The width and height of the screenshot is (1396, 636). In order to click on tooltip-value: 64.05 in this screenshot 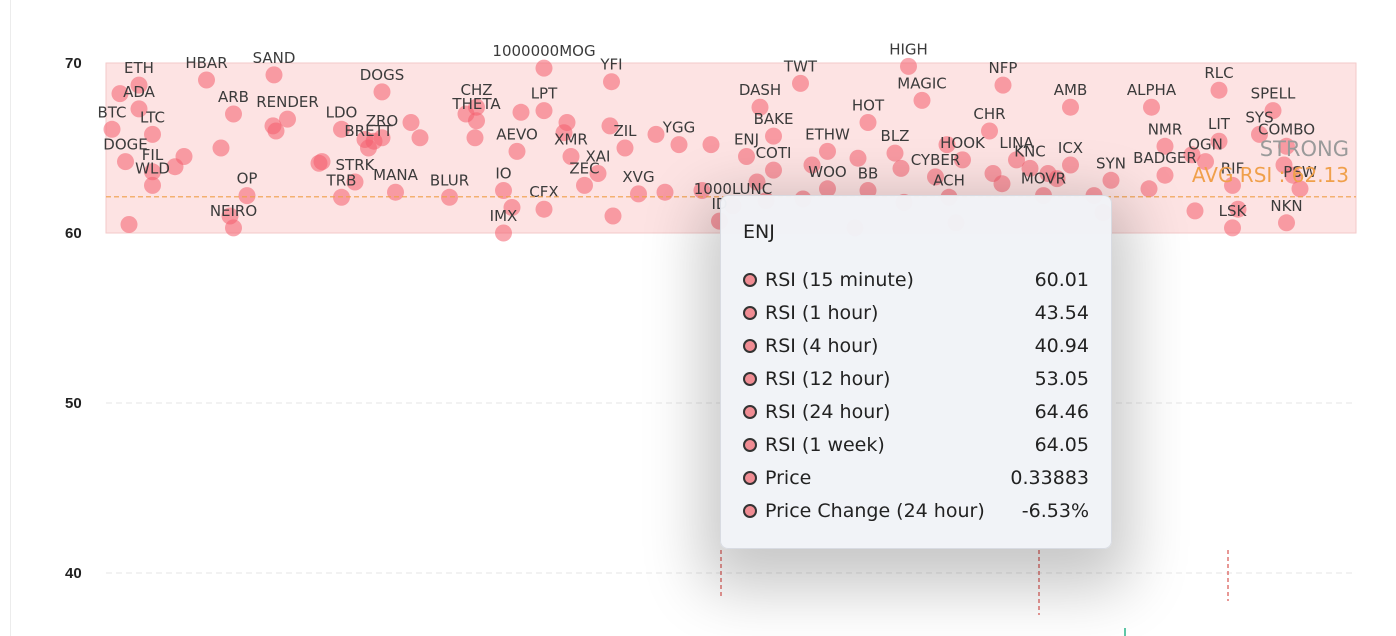, I will do `click(1061, 444)`.